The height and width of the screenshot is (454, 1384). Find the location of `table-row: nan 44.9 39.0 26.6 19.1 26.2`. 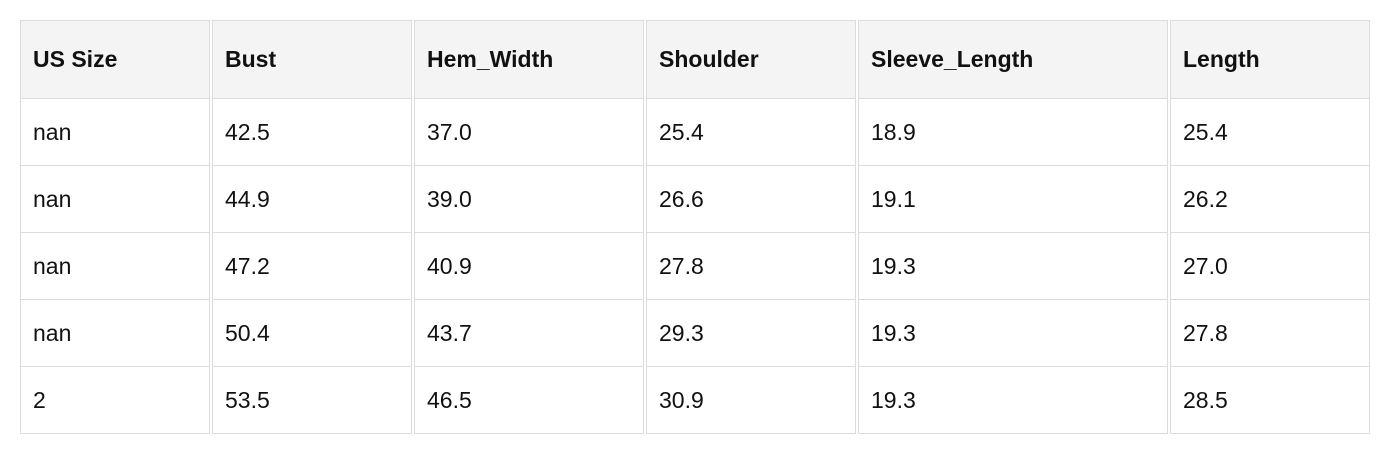

table-row: nan 44.9 39.0 26.6 19.1 26.2 is located at coordinates (695, 199).